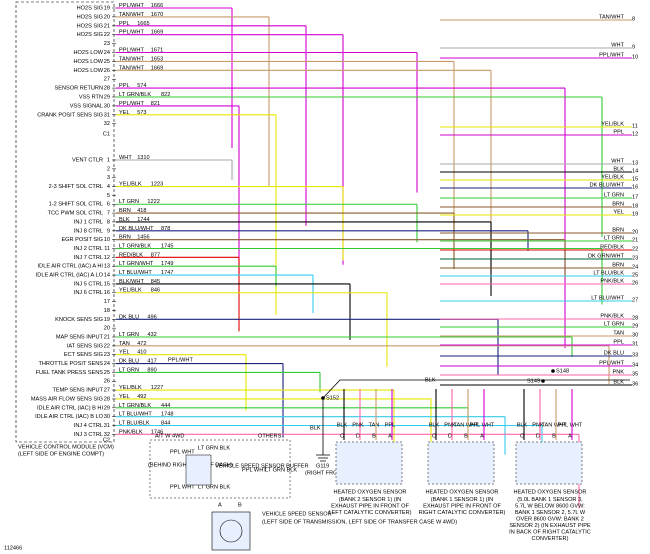 The width and height of the screenshot is (650, 554). I want to click on wire-color: LT GRN/BLK, so click(135, 95).